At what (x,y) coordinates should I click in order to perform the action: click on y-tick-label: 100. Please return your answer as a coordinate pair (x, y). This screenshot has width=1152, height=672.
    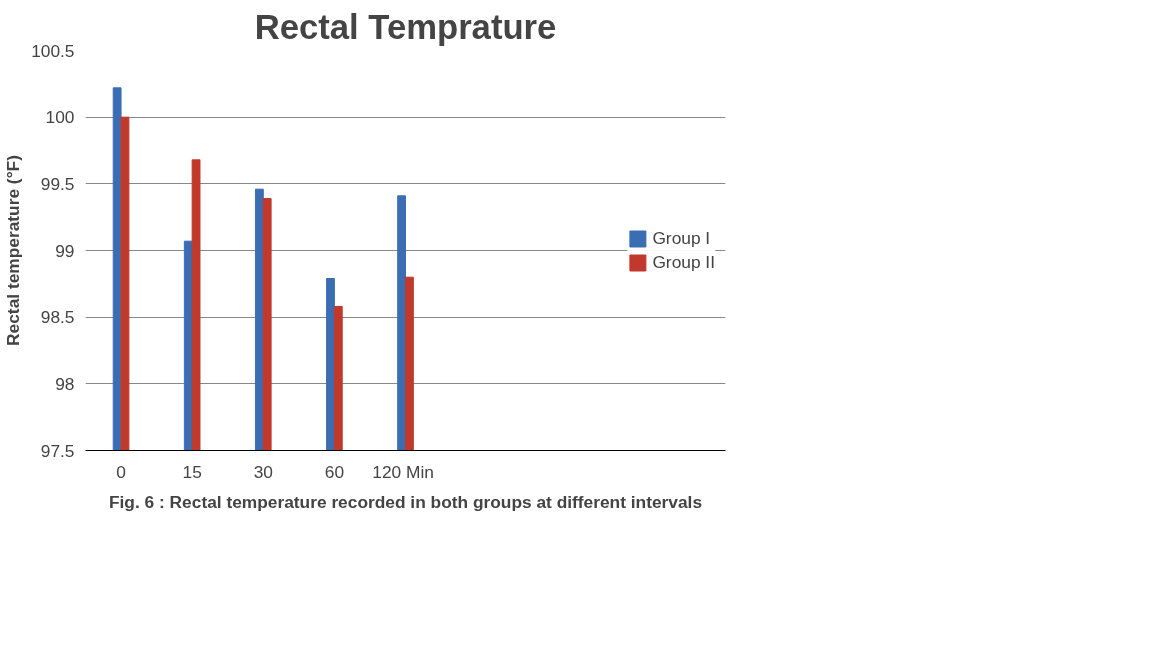
    Looking at the image, I should click on (60, 117).